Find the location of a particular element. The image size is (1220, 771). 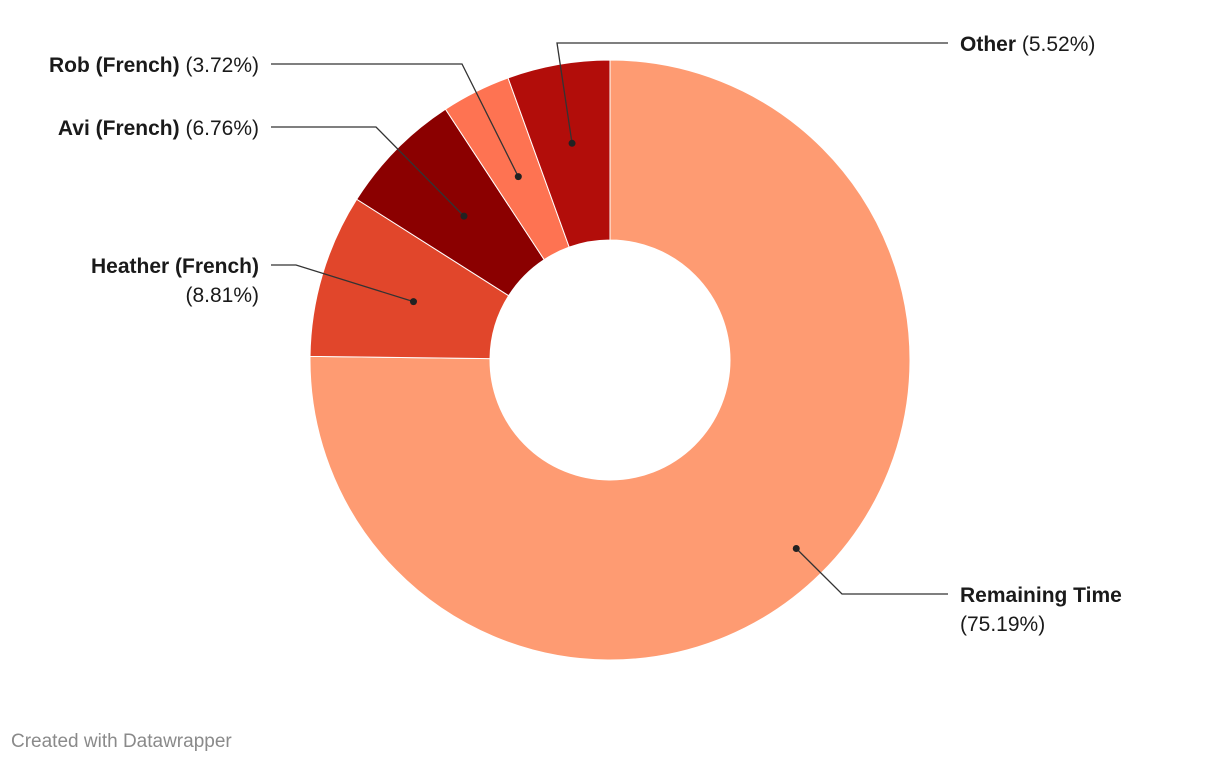

slice-label-avi-french: Avi (French) (6.76%) is located at coordinates (158, 128).